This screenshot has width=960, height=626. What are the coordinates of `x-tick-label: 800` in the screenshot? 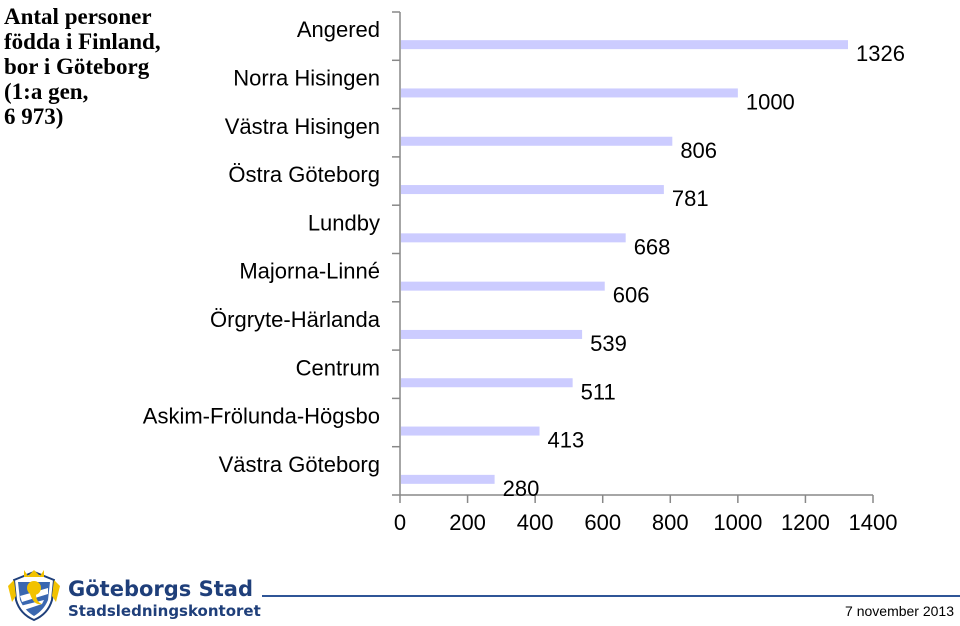 It's located at (670, 522).